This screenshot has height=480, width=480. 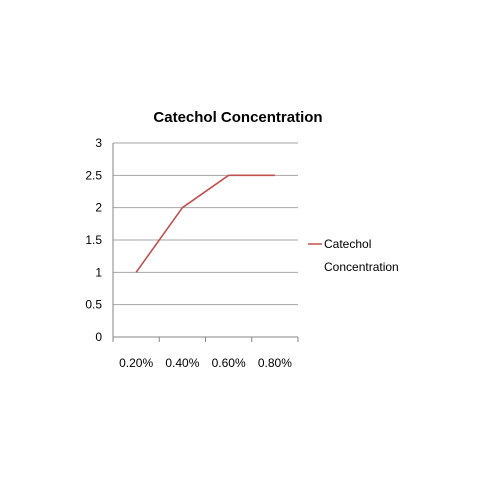 I want to click on y-tick-label: 0.5, so click(x=93, y=305).